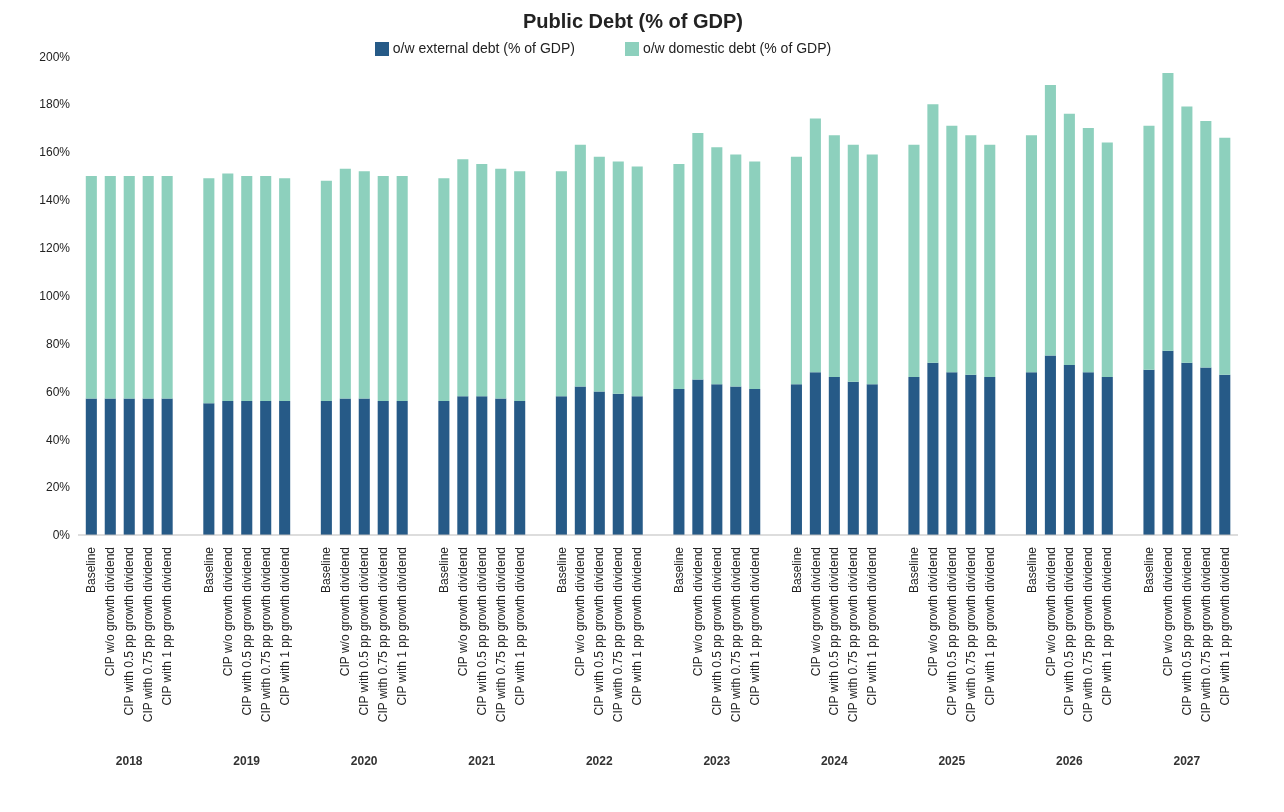 This screenshot has height=812, width=1284. Describe the element at coordinates (834, 761) in the screenshot. I see `text: 2024` at that location.